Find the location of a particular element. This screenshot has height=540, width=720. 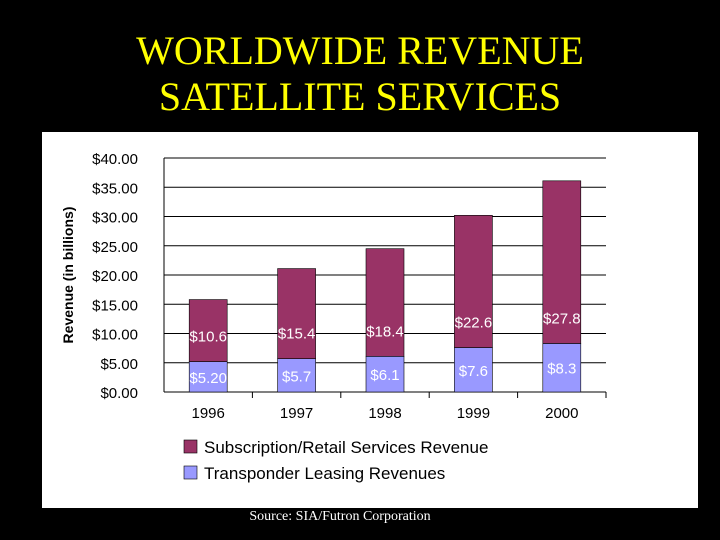

x-tick-label: 1997 is located at coordinates (296, 413).